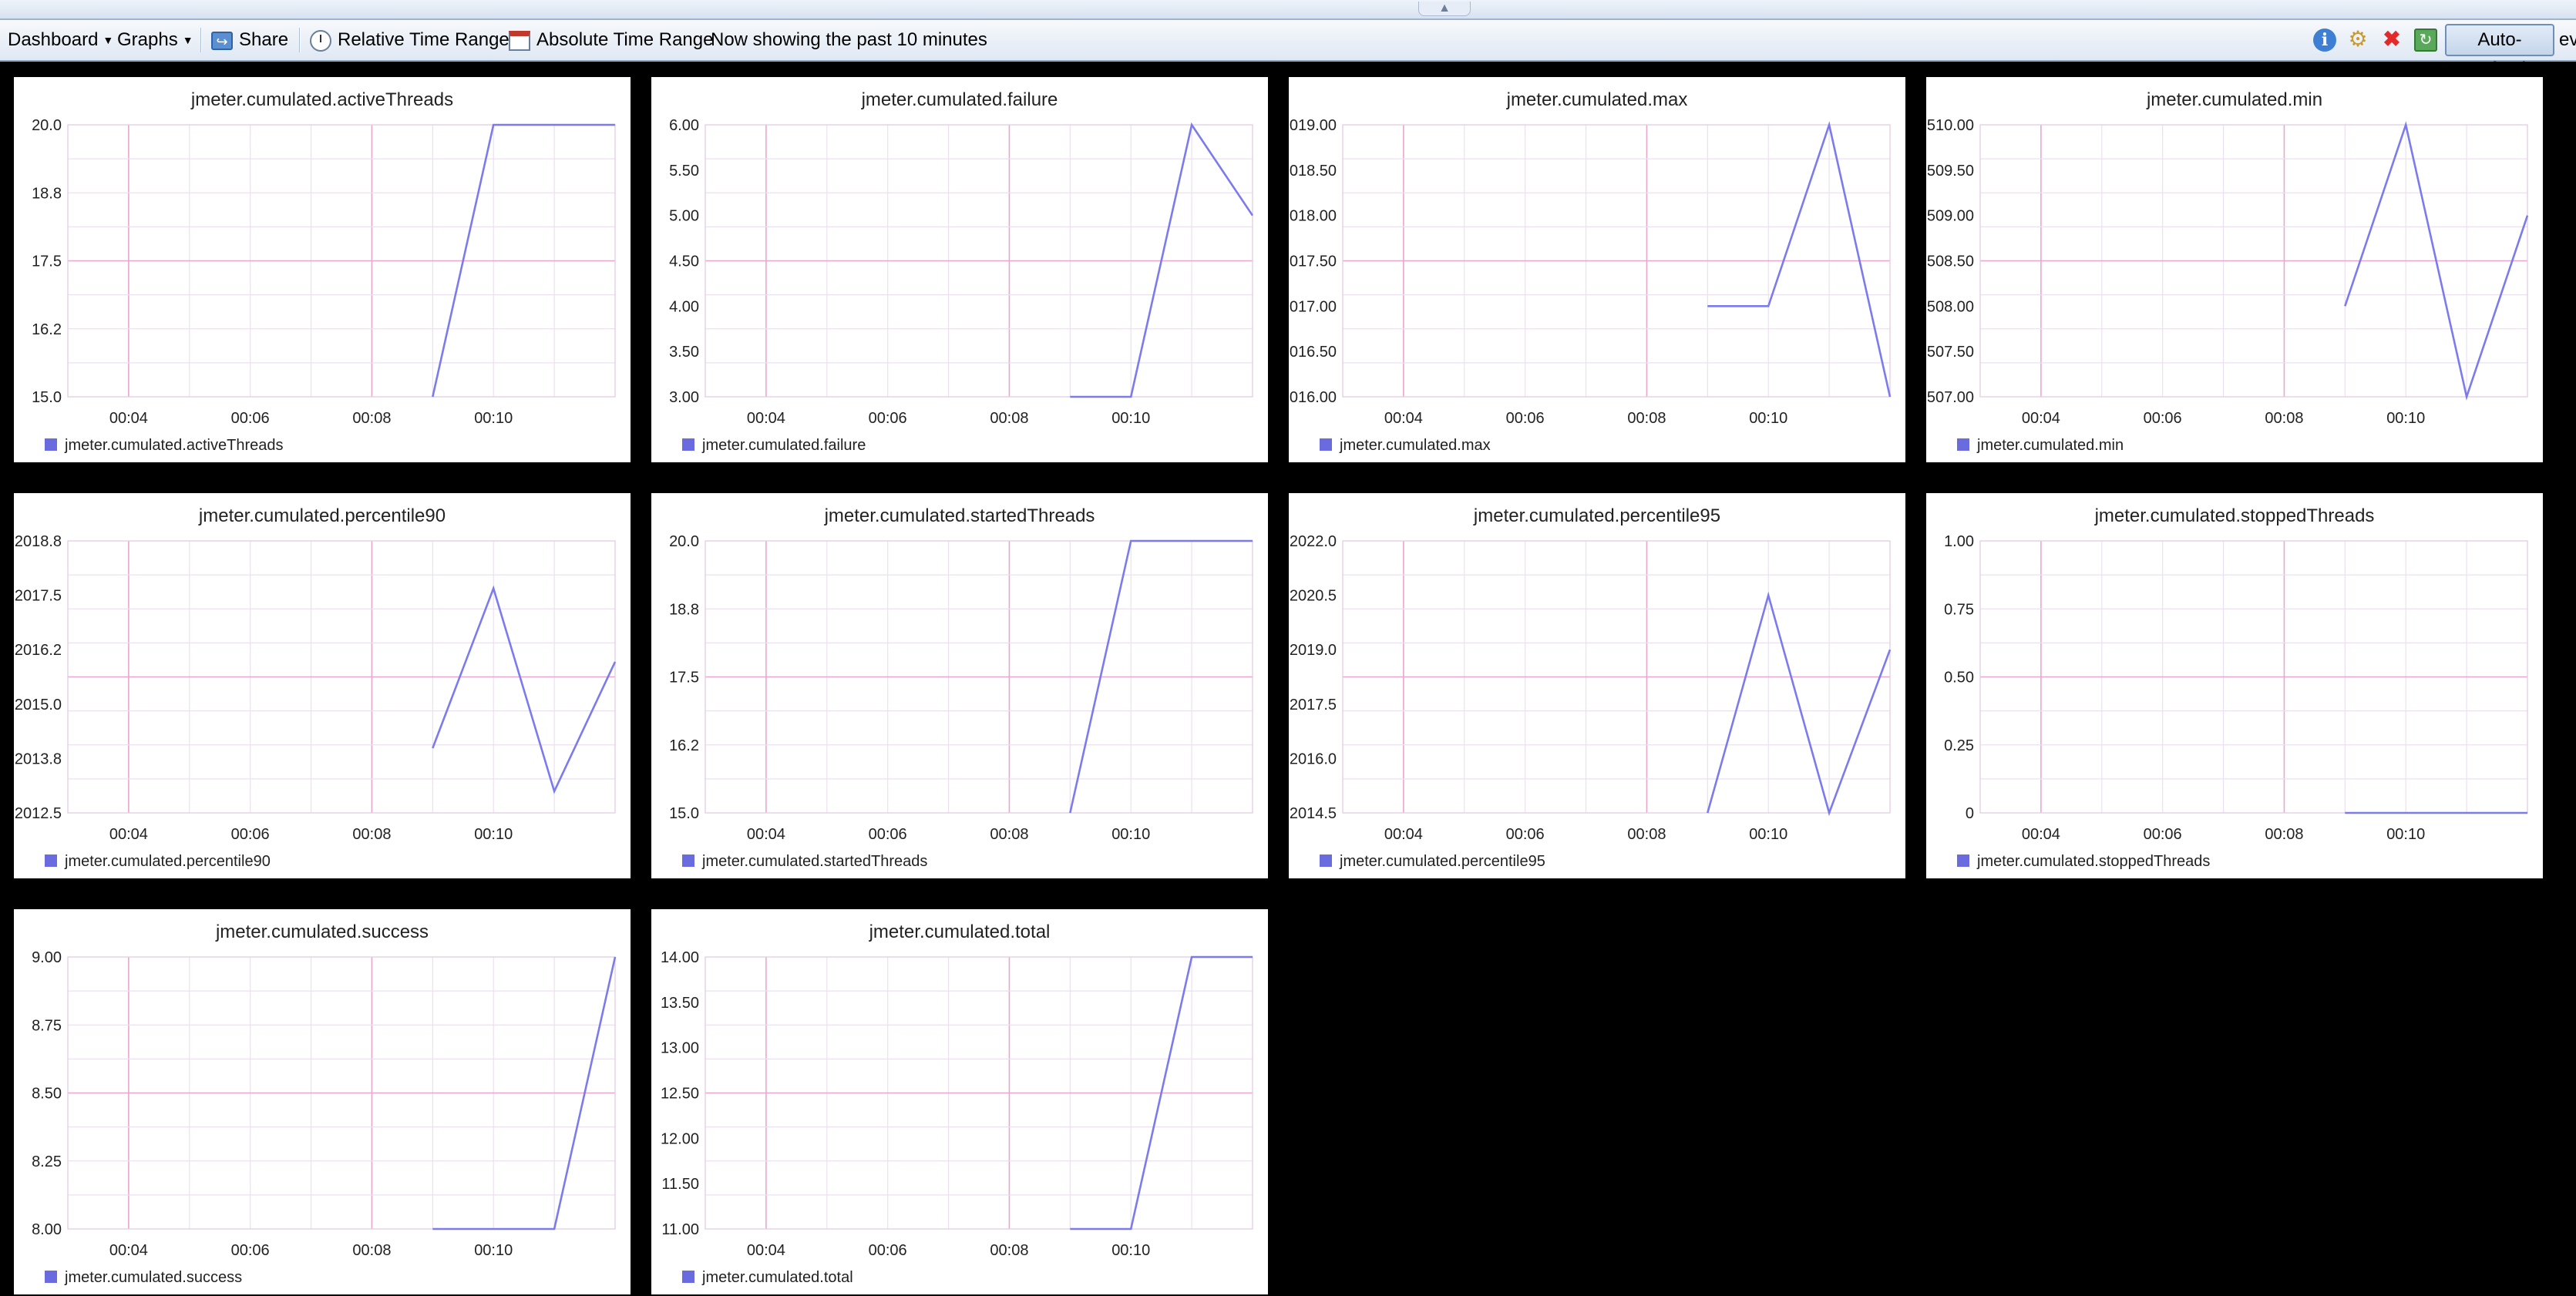  Describe the element at coordinates (264, 40) in the screenshot. I see `share-label: Share` at that location.